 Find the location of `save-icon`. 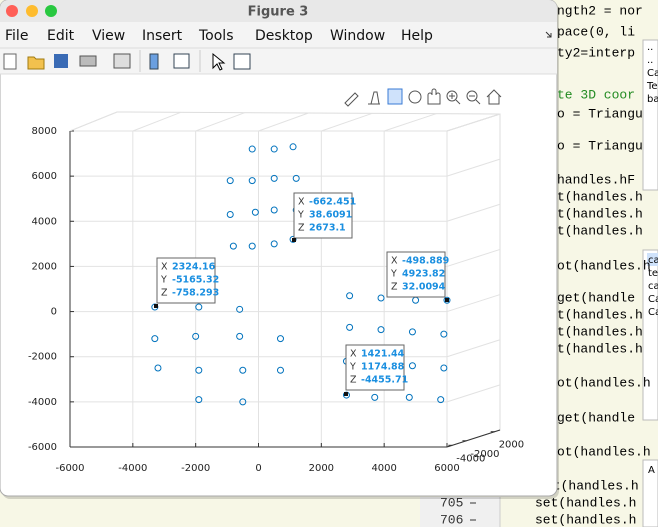

save-icon is located at coordinates (61, 61).